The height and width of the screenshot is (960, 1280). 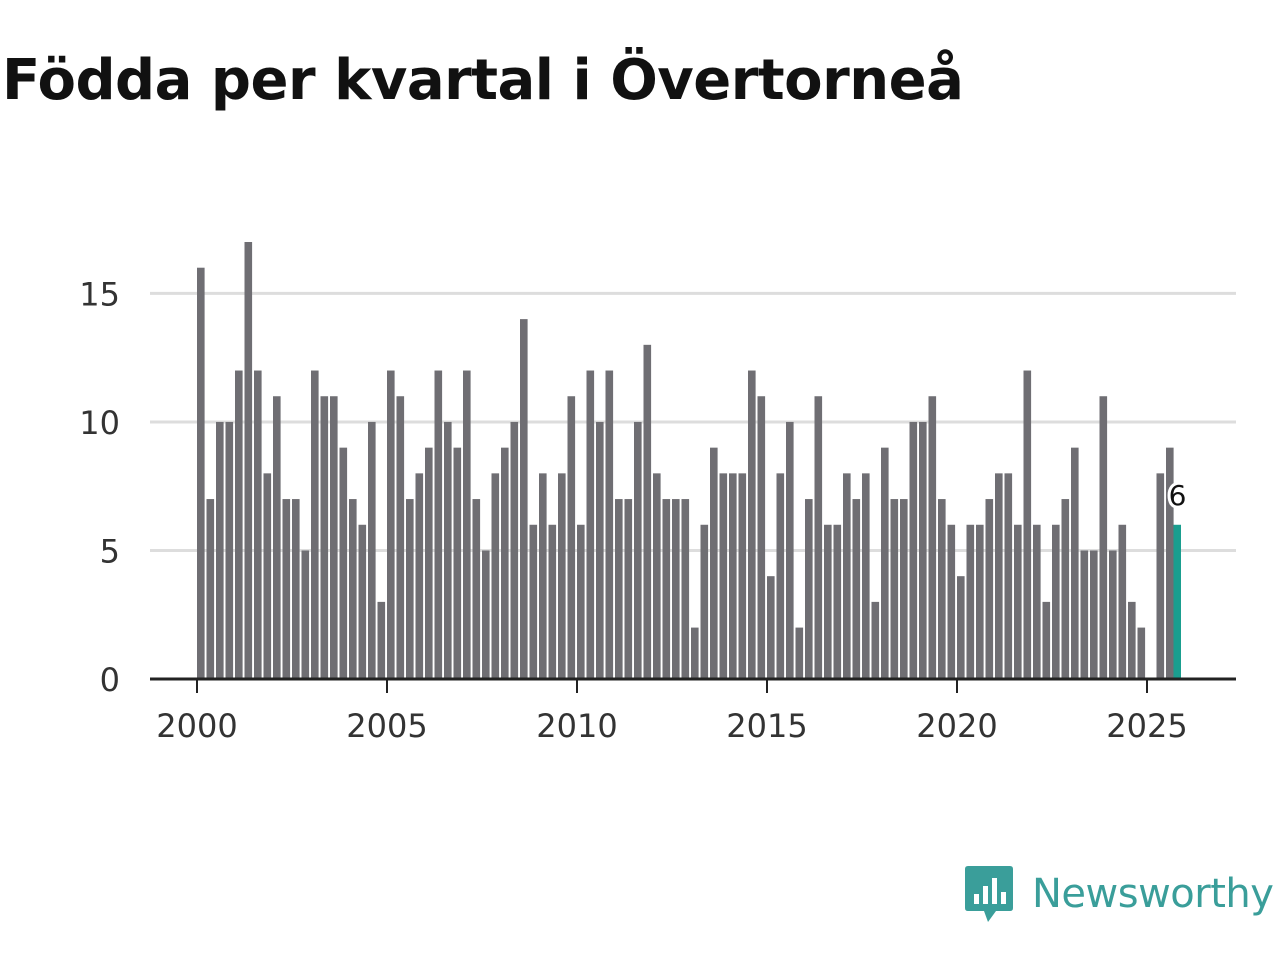 I want to click on x-tick-label: 2020, so click(x=956, y=726).